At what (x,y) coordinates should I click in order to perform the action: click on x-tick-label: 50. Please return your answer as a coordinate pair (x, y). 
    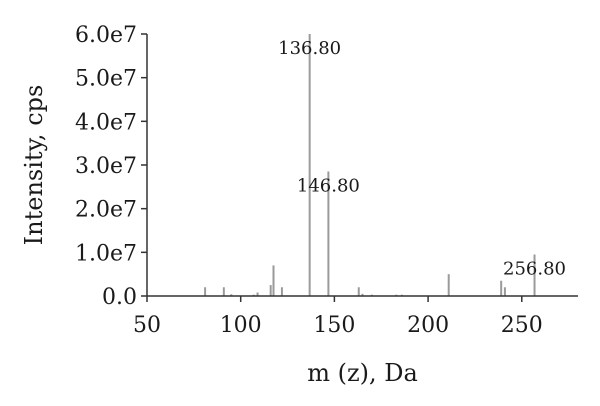
    Looking at the image, I should click on (147, 325).